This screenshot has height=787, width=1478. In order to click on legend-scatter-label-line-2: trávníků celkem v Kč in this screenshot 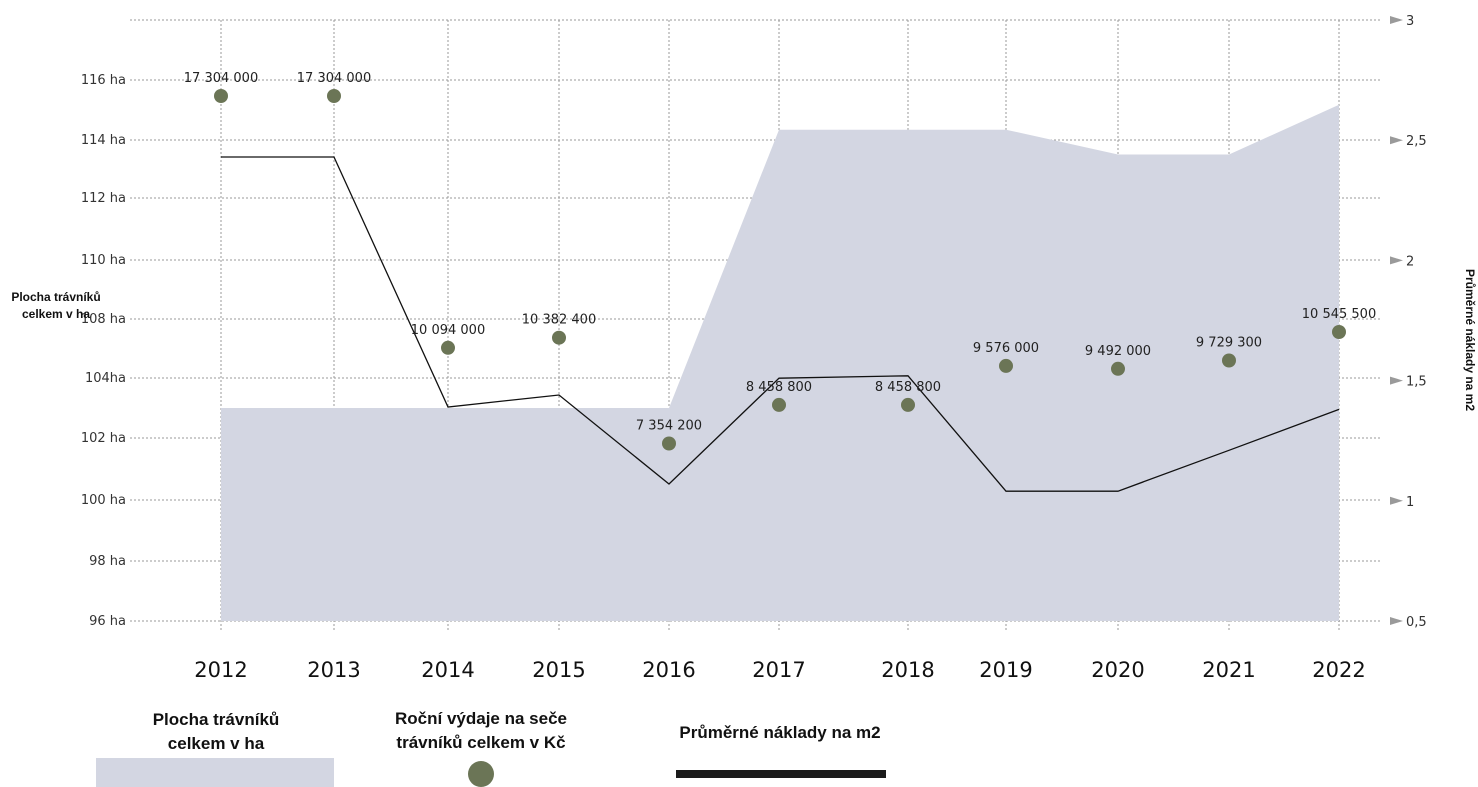, I will do `click(480, 742)`.